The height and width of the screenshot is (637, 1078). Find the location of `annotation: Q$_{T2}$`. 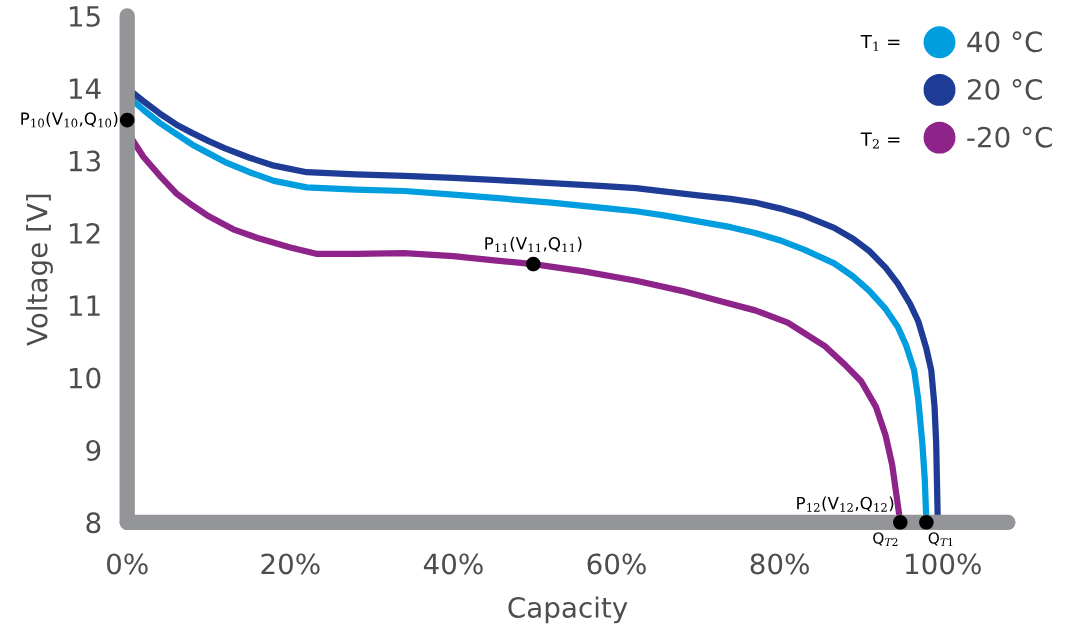

annotation: Q$_{T2}$ is located at coordinates (885, 539).